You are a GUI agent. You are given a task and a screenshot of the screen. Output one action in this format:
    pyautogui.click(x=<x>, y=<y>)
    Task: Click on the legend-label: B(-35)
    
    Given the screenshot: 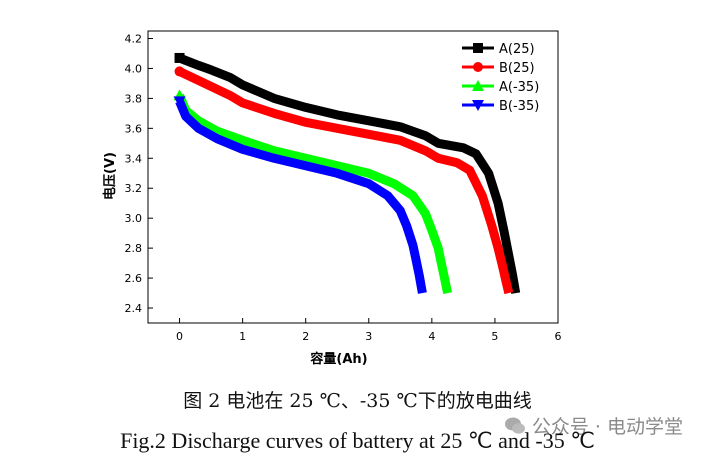 What is the action you would take?
    pyautogui.click(x=519, y=106)
    